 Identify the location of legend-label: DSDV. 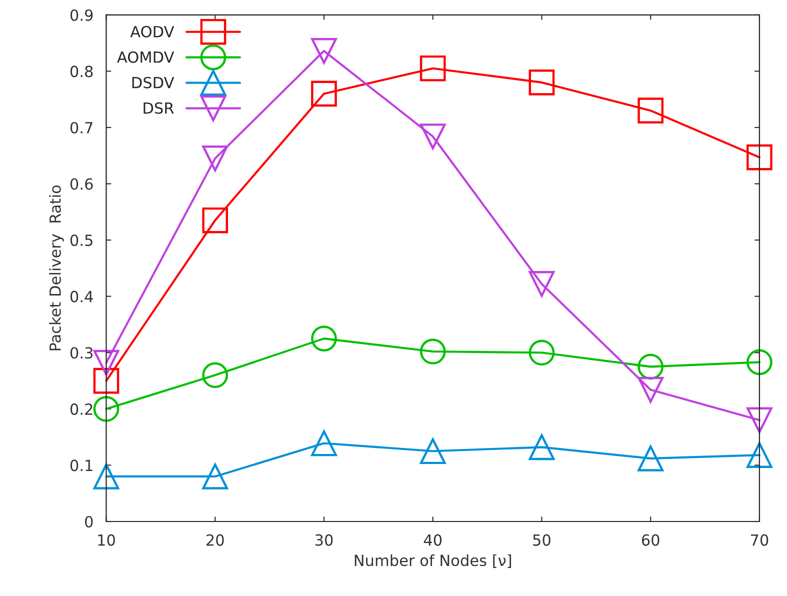
(153, 82).